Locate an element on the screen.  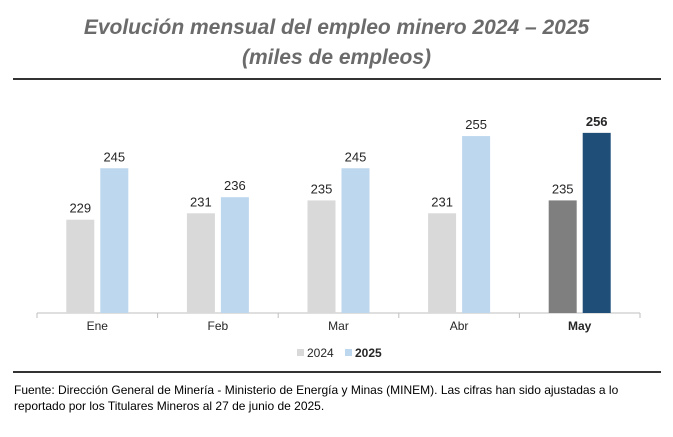
x-tick-label: May is located at coordinates (580, 326).